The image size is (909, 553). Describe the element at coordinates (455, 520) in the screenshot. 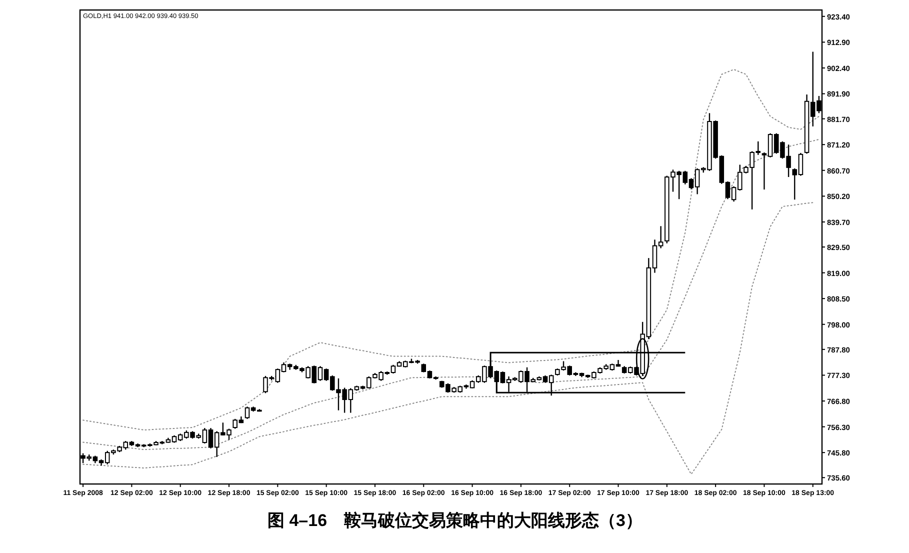

I see `caption: 图 4–16 鞍马破位交易策略中的大阳线形态（3）` at that location.